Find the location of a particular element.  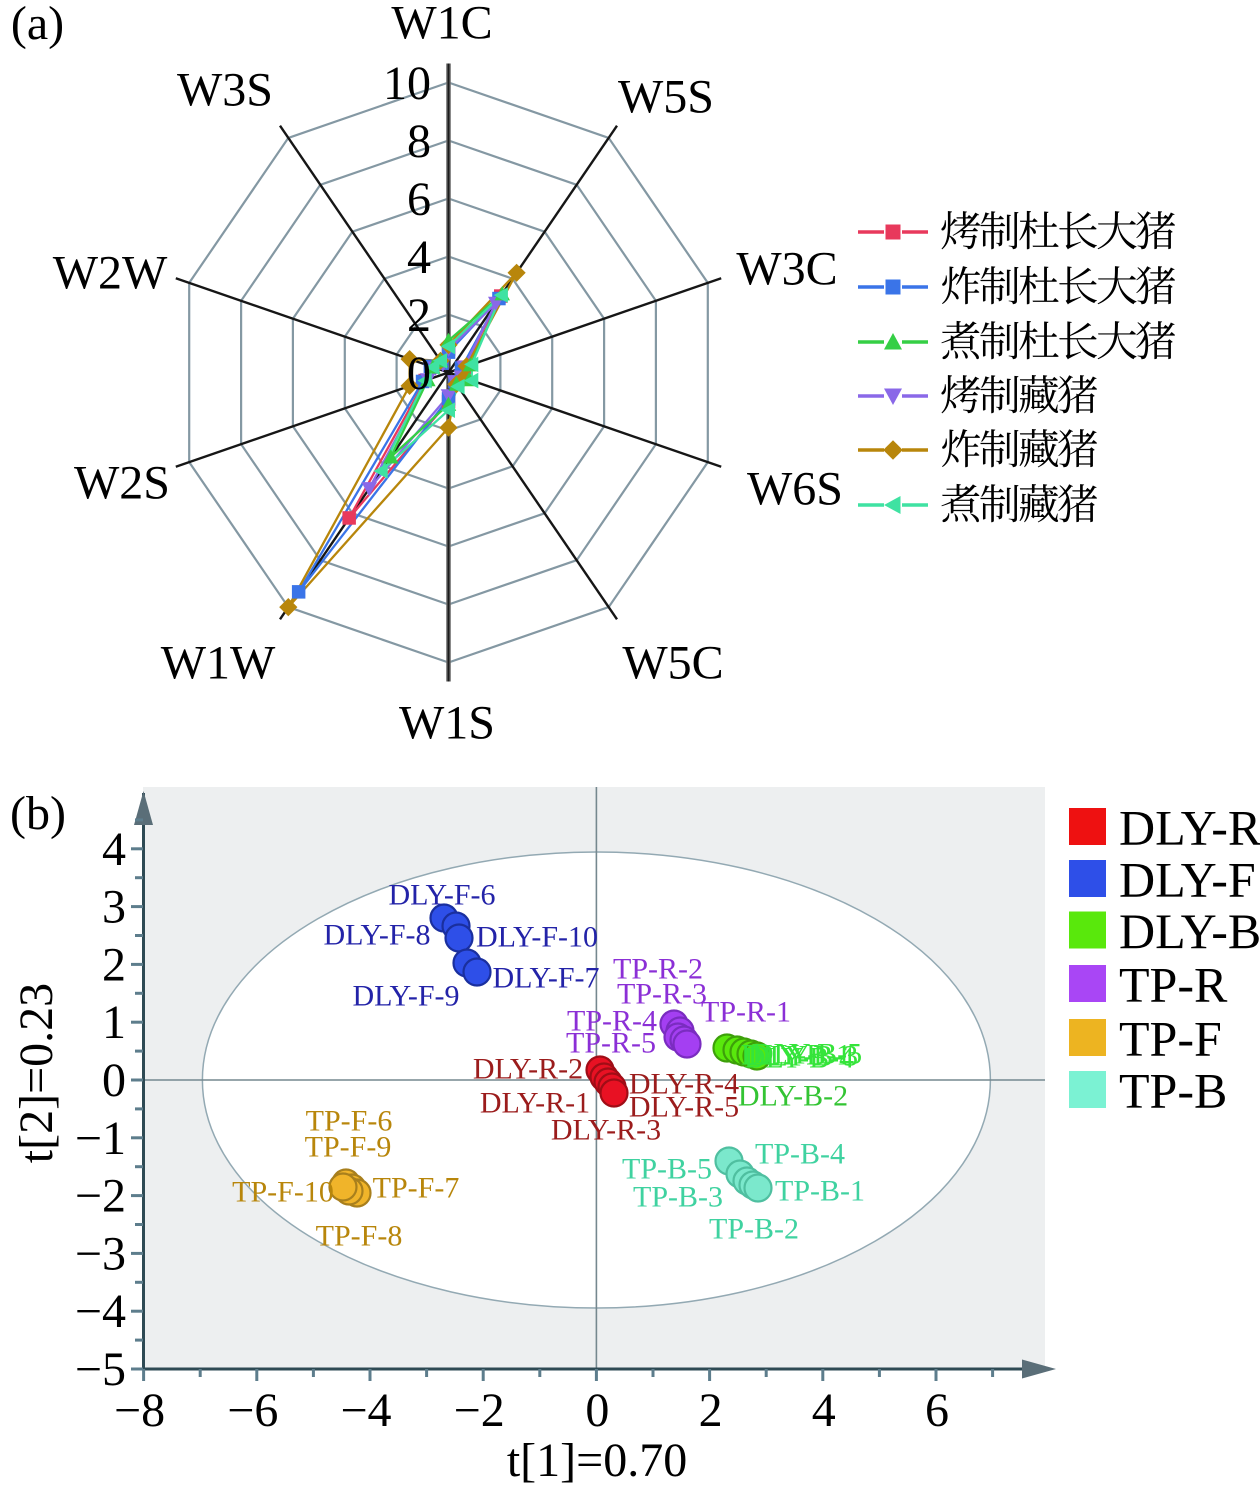

svg-text: TP-F is located at coordinates (1170, 1039).